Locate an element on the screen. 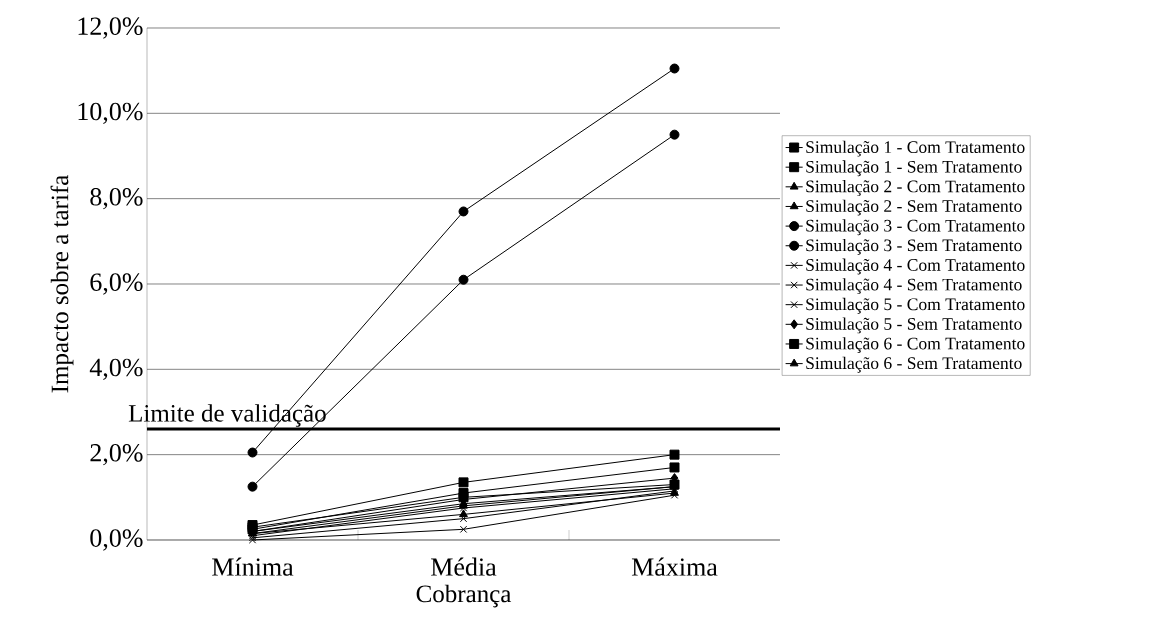 The image size is (1159, 639). legend-label: Simulação 4 - Com Tratamento is located at coordinates (915, 266).